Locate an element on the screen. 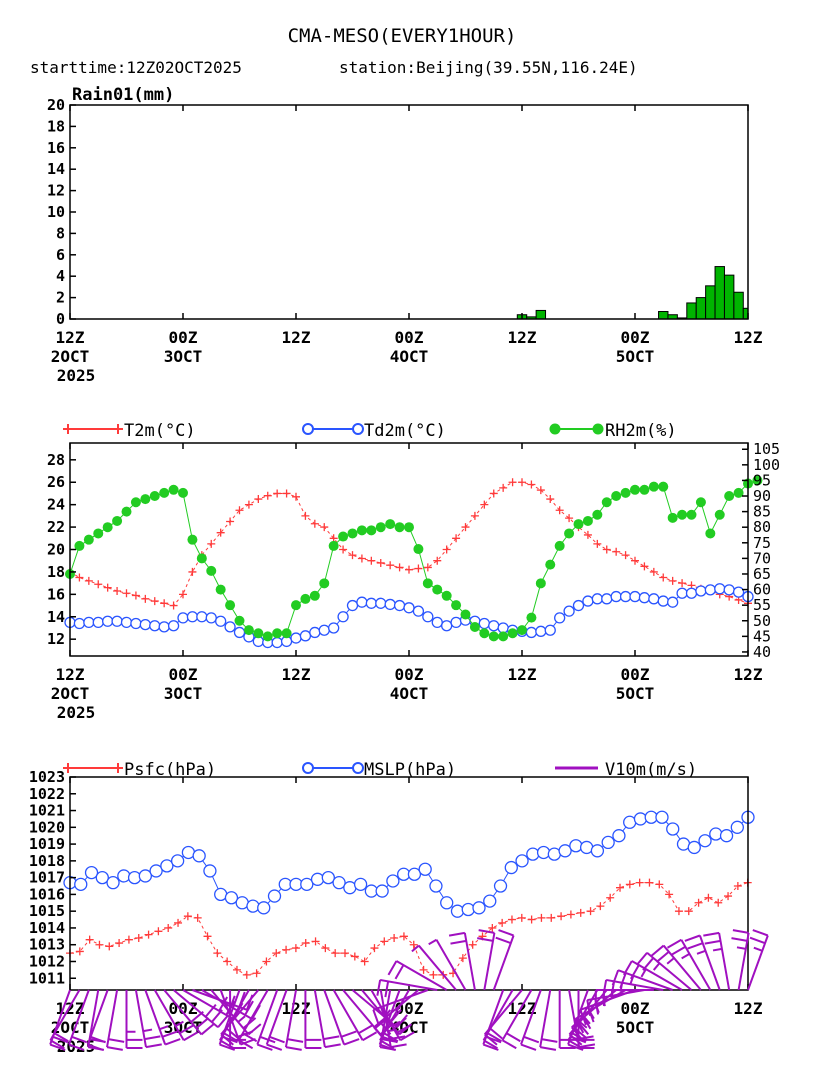 The height and width of the screenshot is (1069, 822). legend-t2m-label: T2m(°C) is located at coordinates (160, 431).